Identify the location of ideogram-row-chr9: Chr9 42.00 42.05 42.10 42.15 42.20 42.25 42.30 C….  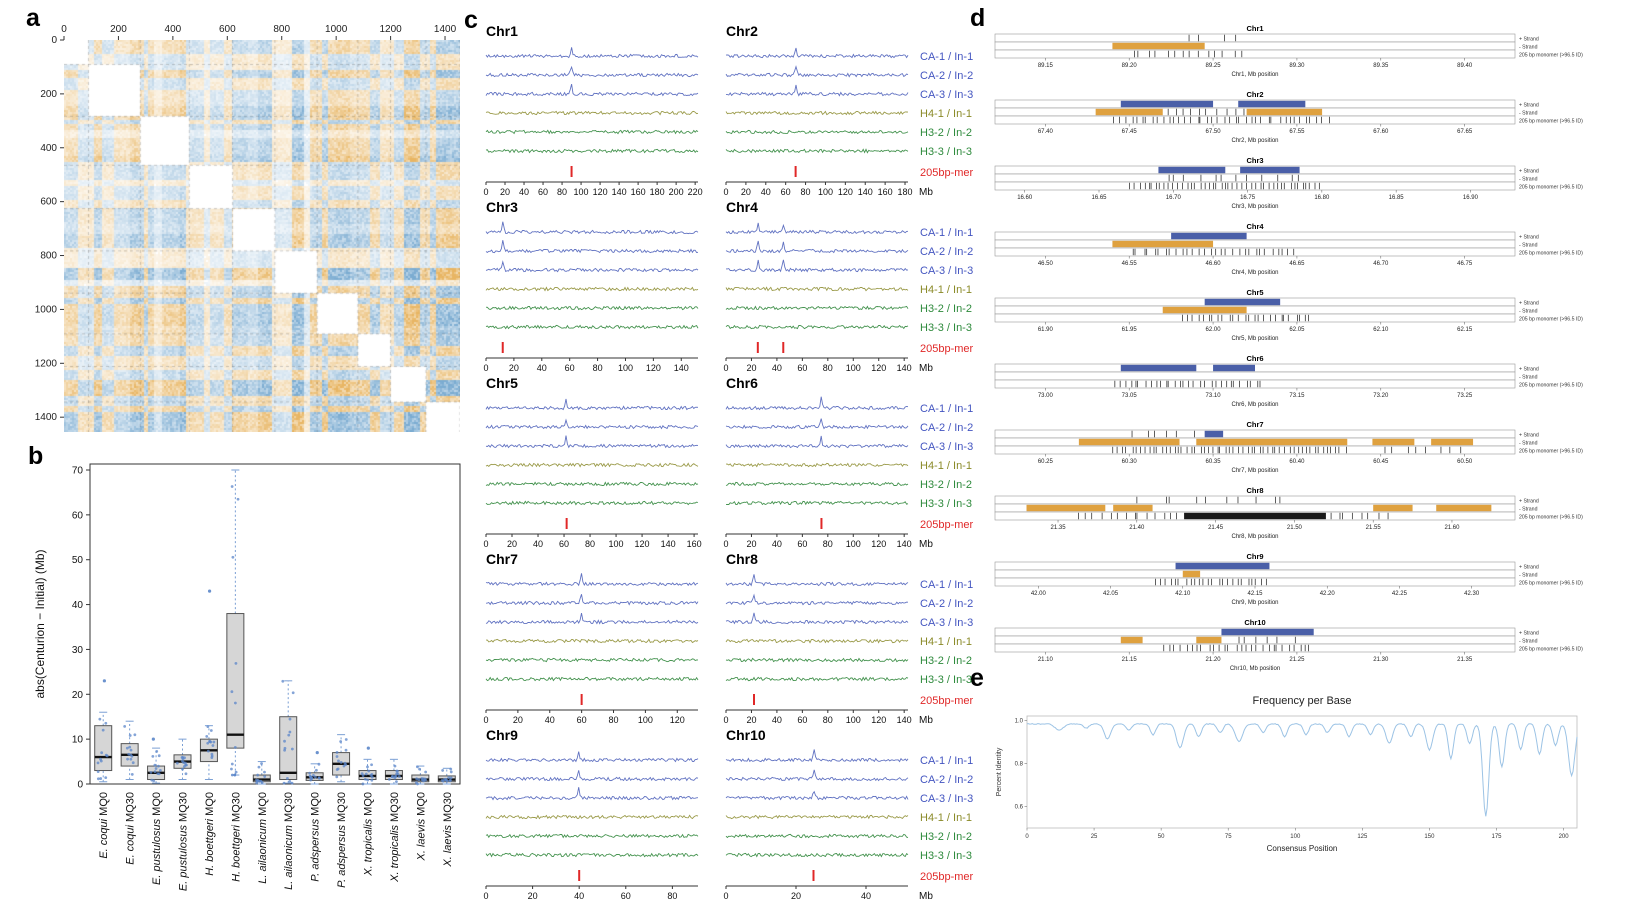
(1288, 579).